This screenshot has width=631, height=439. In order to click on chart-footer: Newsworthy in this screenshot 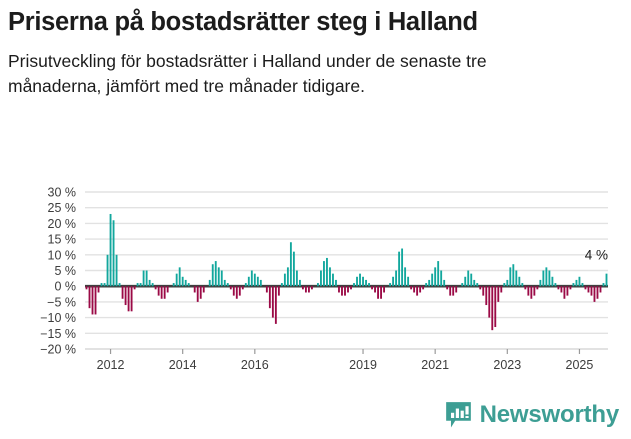, I will do `click(315, 413)`.